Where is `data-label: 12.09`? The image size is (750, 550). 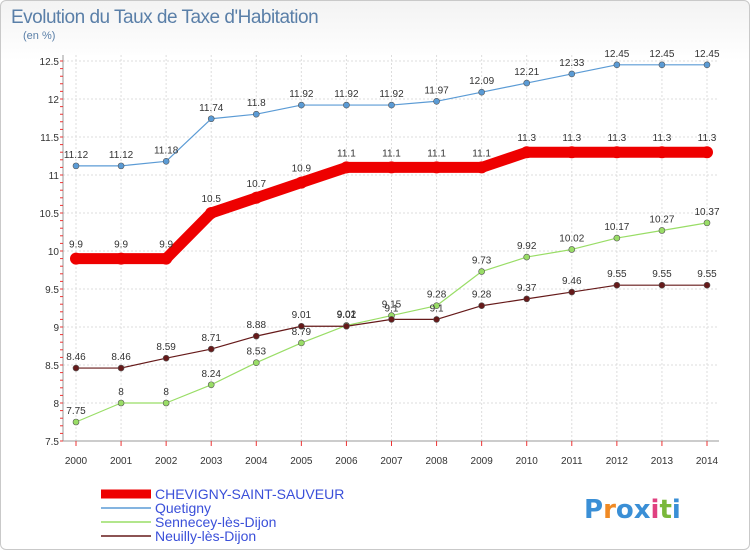 data-label: 12.09 is located at coordinates (481, 81).